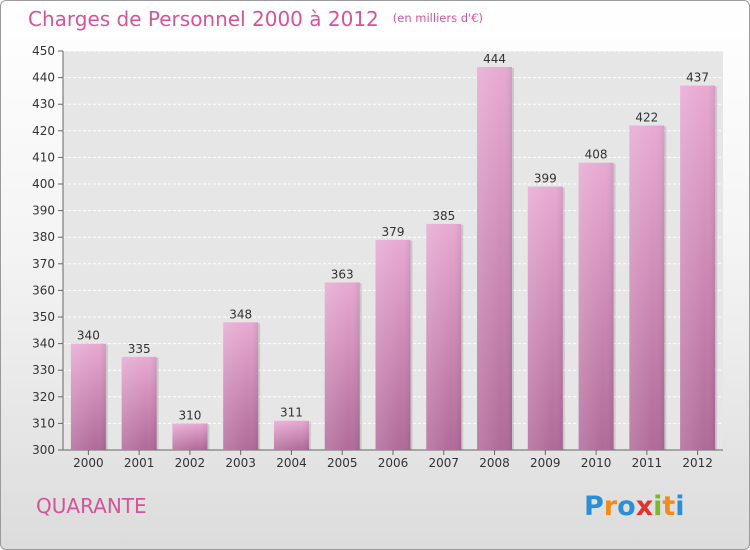 This screenshot has height=550, width=750. Describe the element at coordinates (494, 59) in the screenshot. I see `bar-value-label: 444` at that location.